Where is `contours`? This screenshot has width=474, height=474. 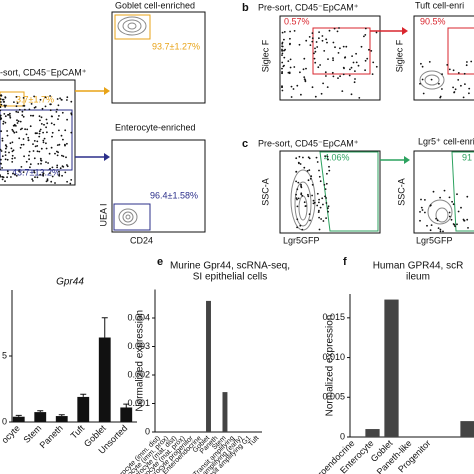 contours is located at coordinates (128, 217).